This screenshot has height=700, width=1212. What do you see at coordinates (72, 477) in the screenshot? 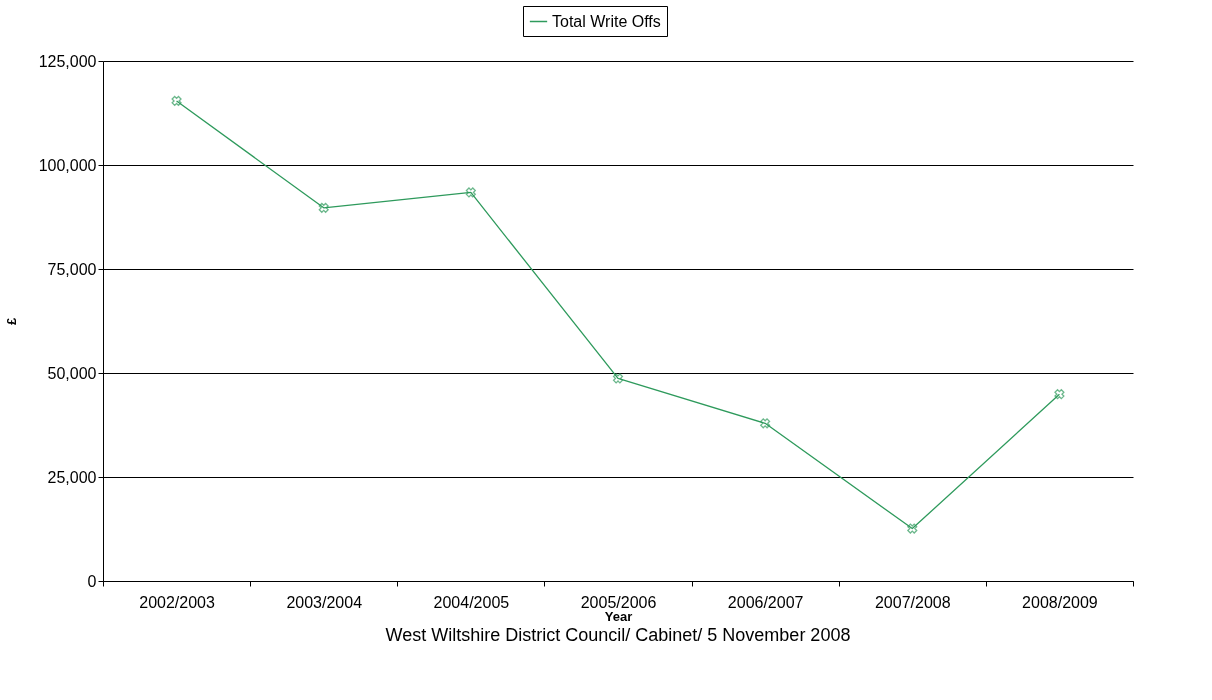
I see `y-tick-label: 25,000` at bounding box center [72, 477].